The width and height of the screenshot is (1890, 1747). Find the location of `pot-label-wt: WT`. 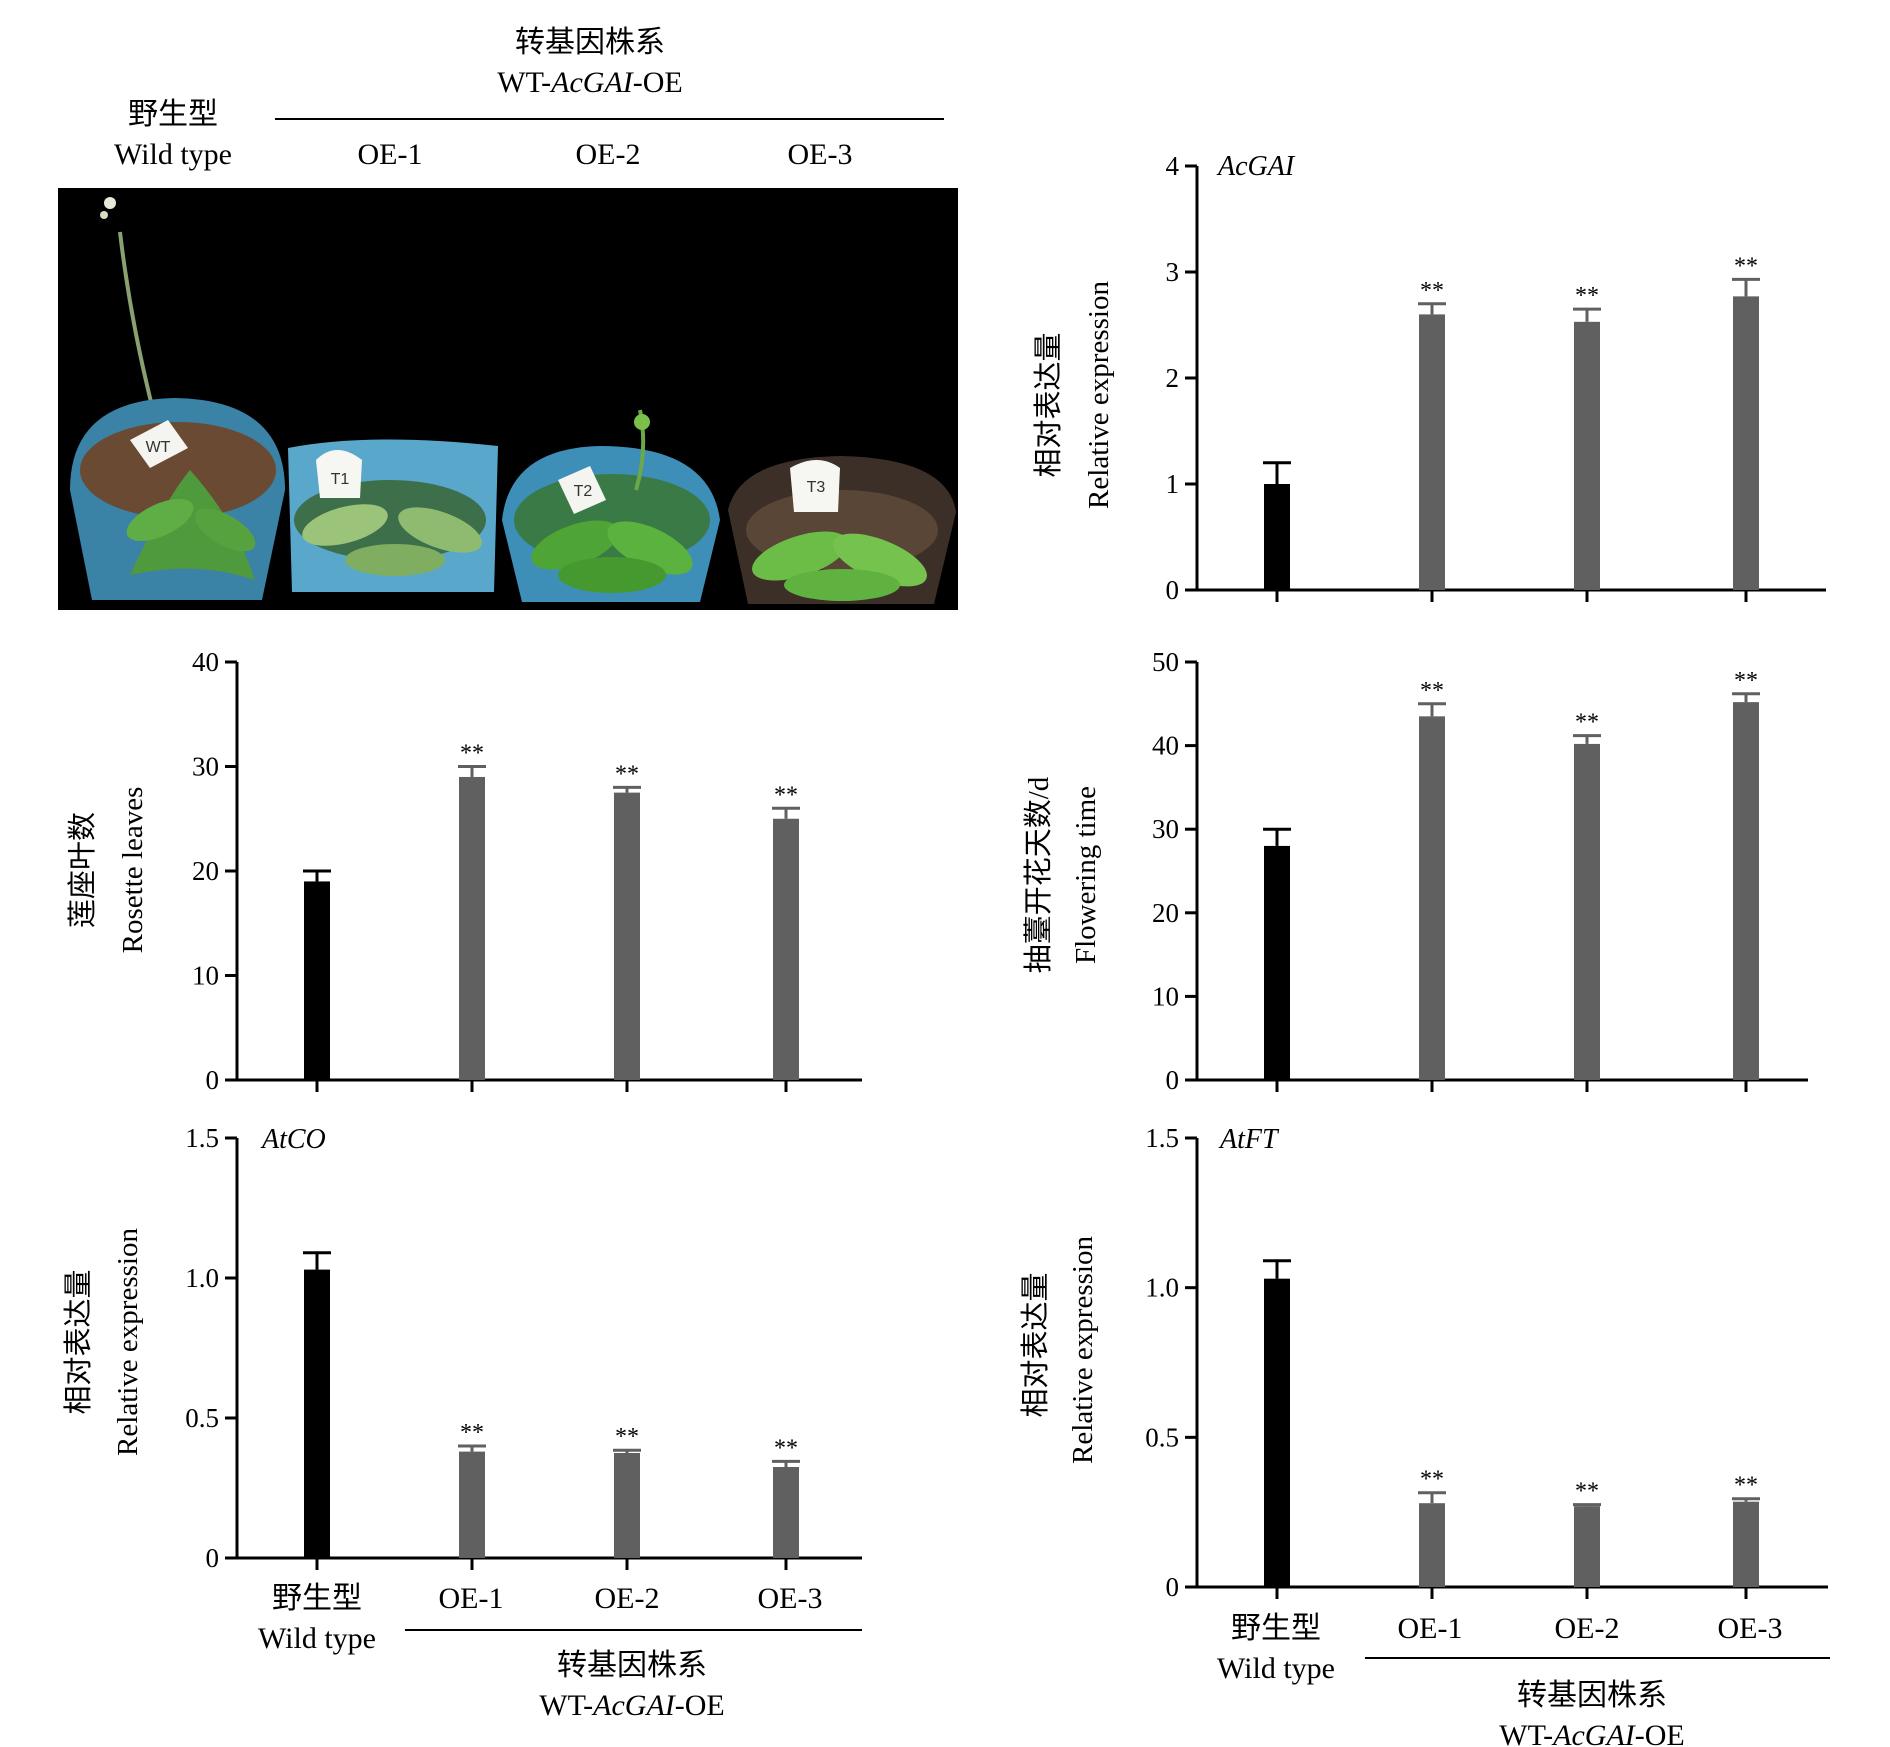

pot-label-wt: WT is located at coordinates (158, 447).